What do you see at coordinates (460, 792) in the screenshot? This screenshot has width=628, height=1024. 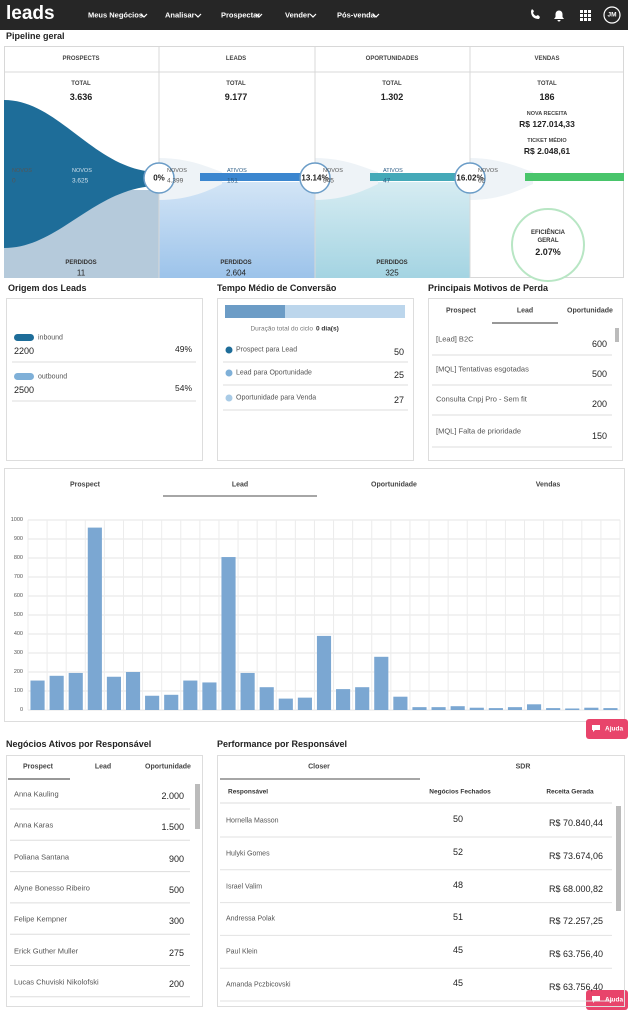 I see `column-header: Negócios Fechados` at bounding box center [460, 792].